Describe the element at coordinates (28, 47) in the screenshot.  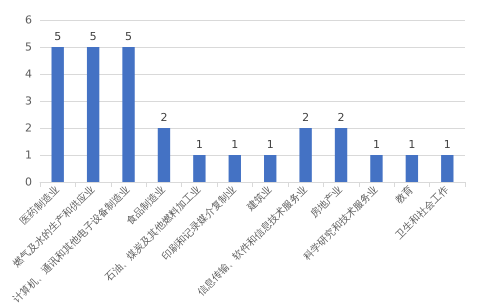
I see `y-tick-label: 5` at that location.